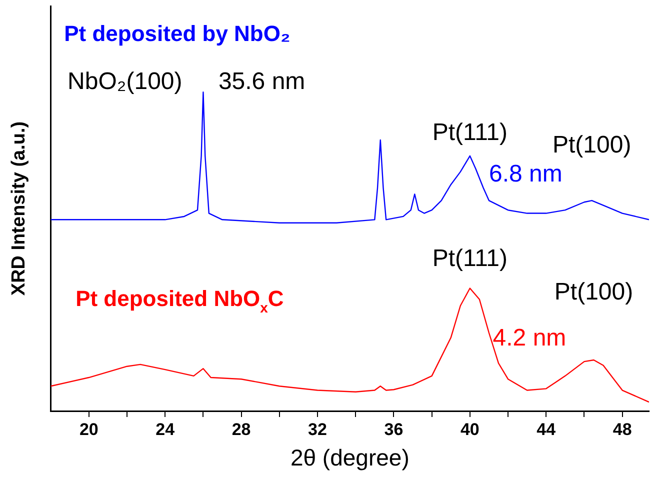 This screenshot has height=479, width=650. What do you see at coordinates (529, 338) in the screenshot?
I see `annotation: 4.2 nm` at bounding box center [529, 338].